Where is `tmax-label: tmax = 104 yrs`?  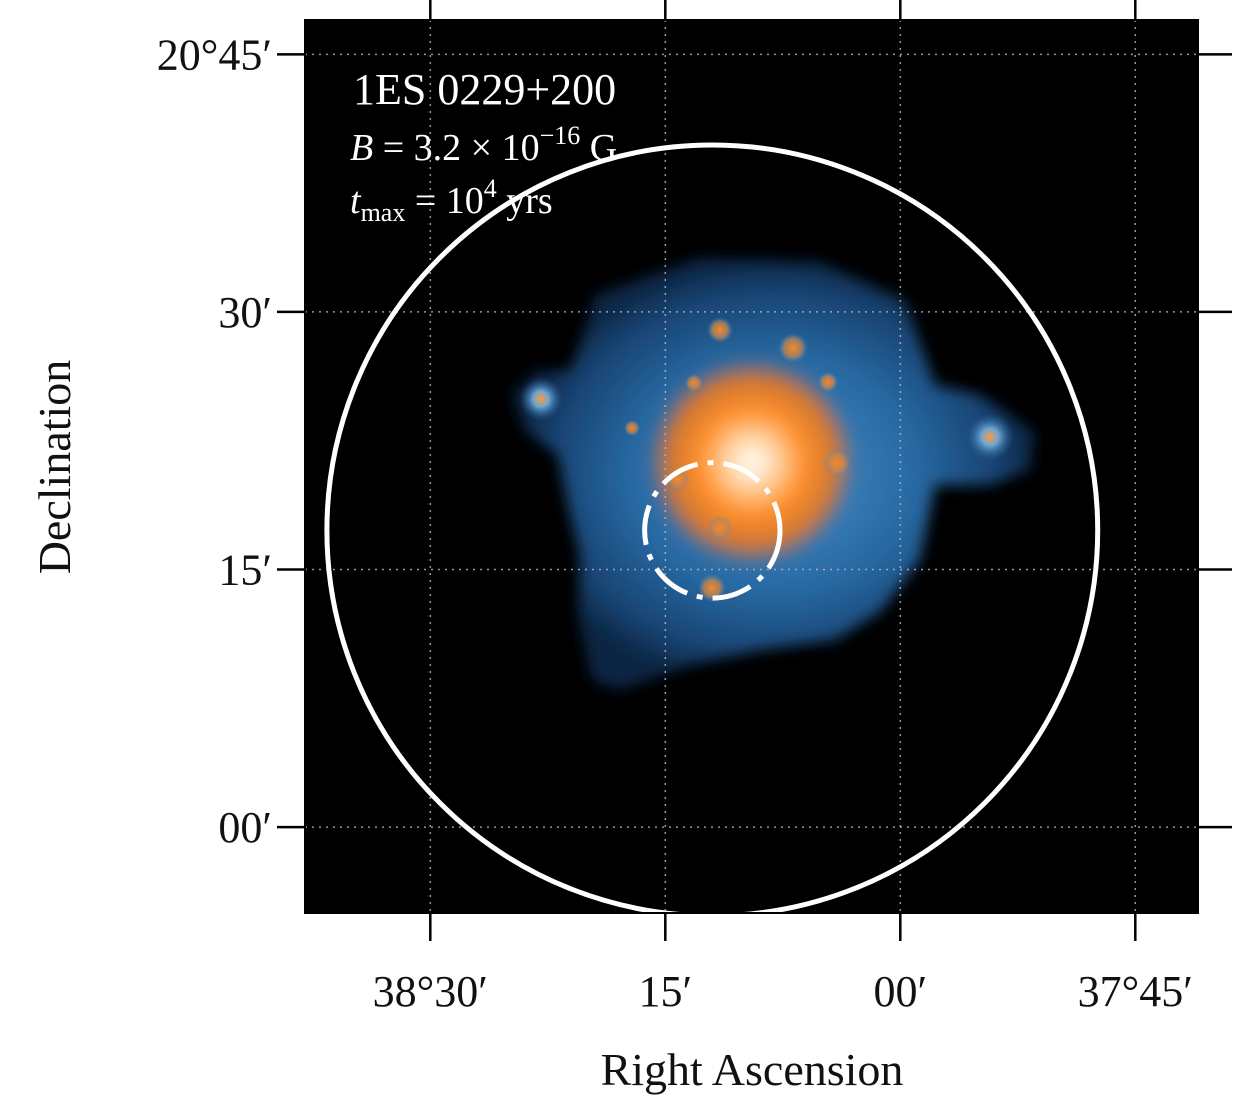 tmax-label: tmax = 104 yrs is located at coordinates (451, 200).